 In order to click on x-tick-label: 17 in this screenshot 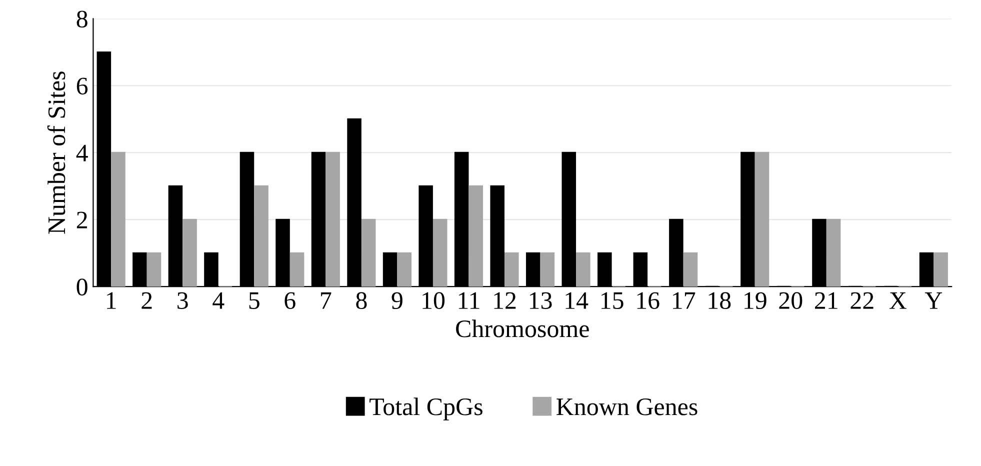, I will do `click(684, 300)`.